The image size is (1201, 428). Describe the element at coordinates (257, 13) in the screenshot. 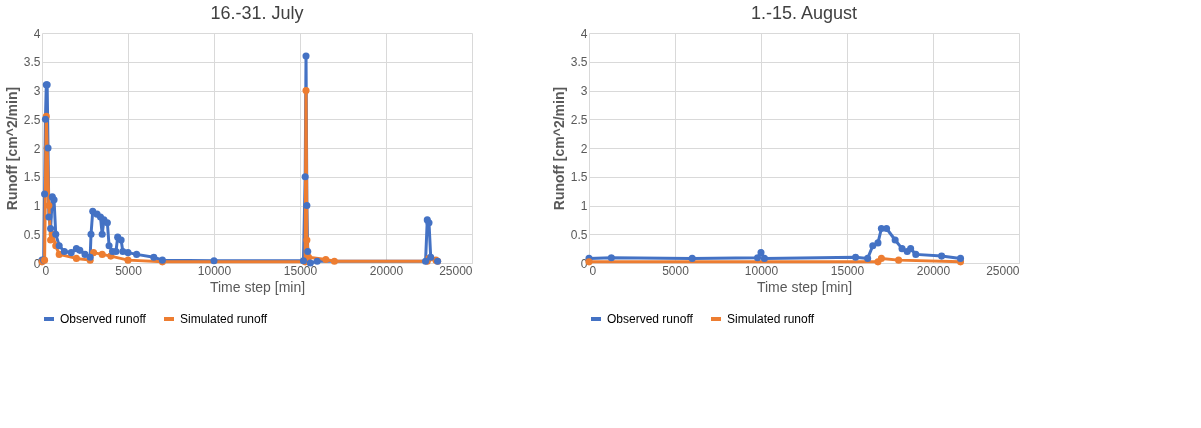

I see `chart-title: 16.-31. July` at that location.